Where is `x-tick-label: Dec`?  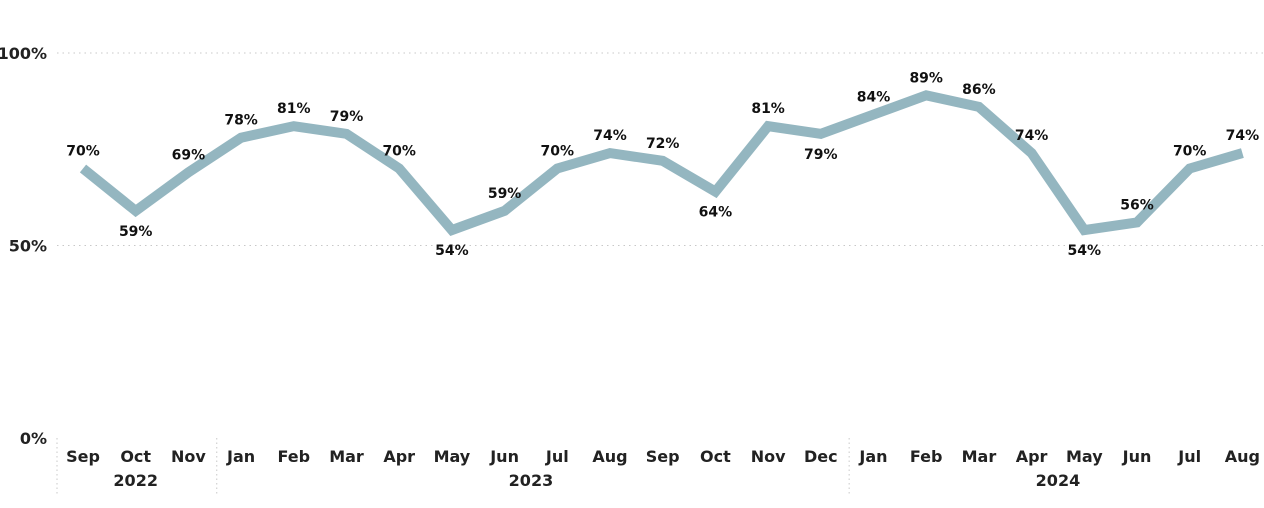
x-tick-label: Dec is located at coordinates (821, 456).